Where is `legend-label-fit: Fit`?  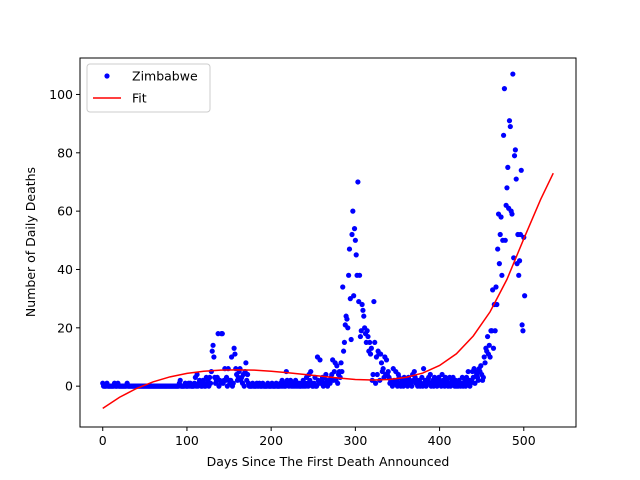 legend-label-fit: Fit is located at coordinates (139, 98).